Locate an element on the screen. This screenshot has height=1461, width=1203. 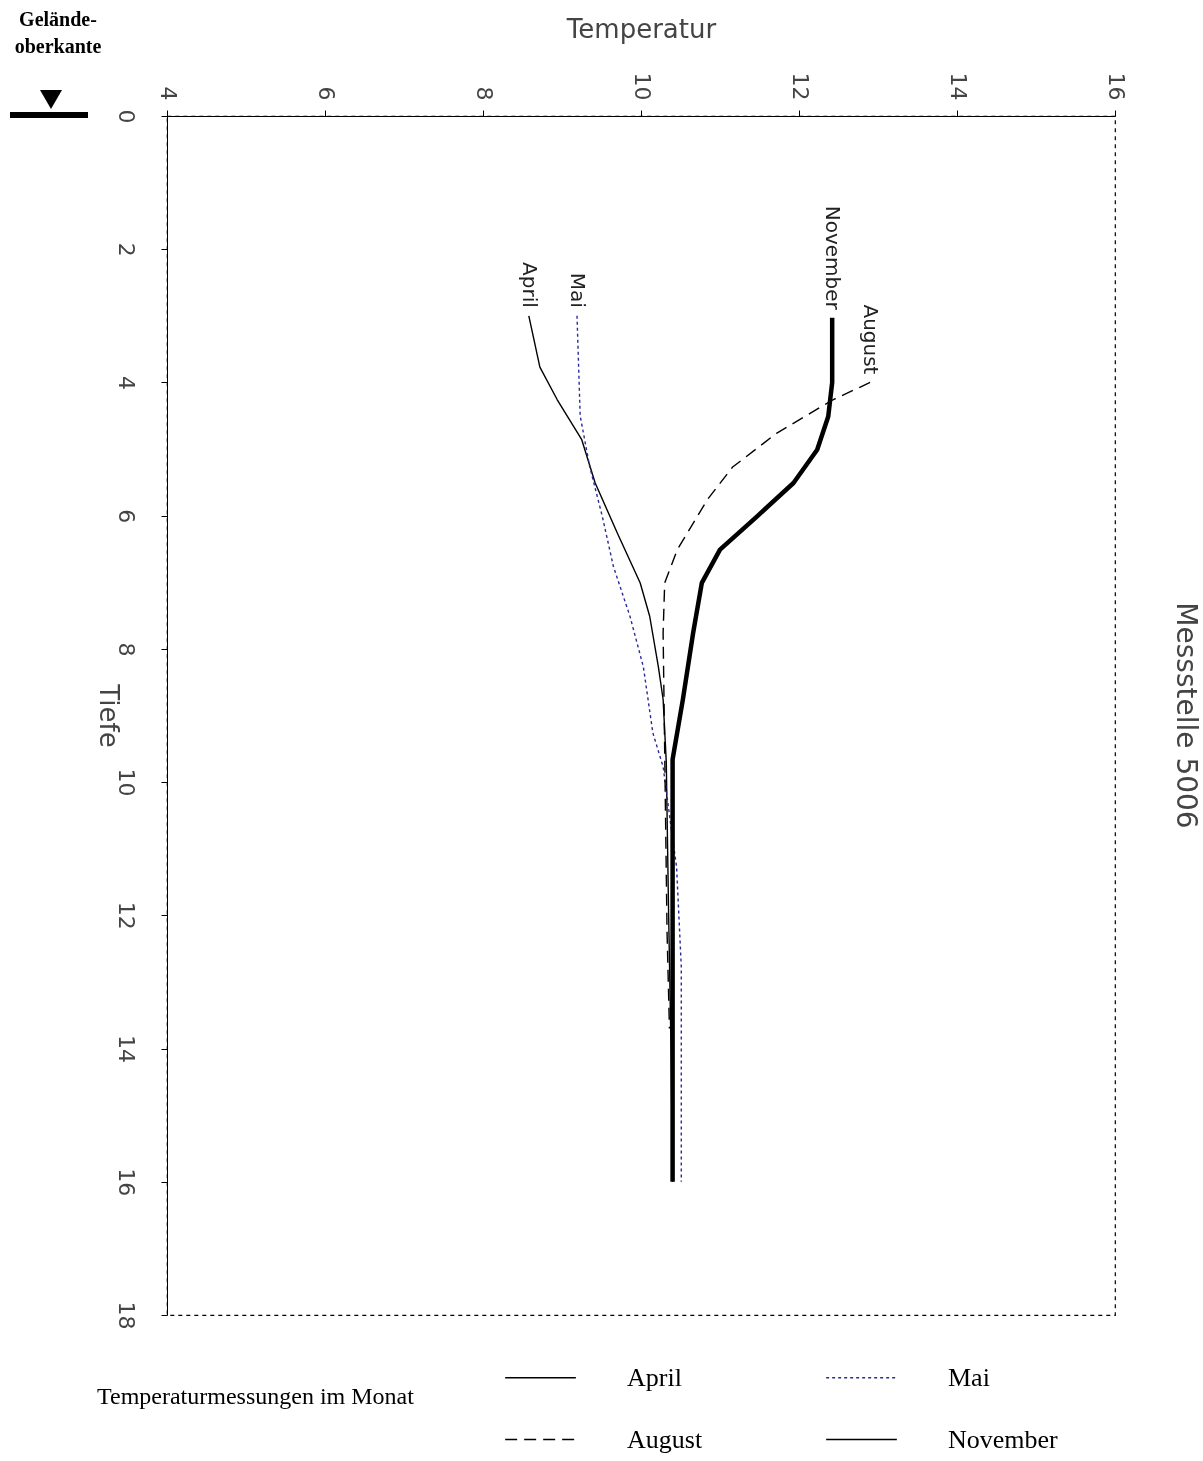
text: November is located at coordinates (833, 257).